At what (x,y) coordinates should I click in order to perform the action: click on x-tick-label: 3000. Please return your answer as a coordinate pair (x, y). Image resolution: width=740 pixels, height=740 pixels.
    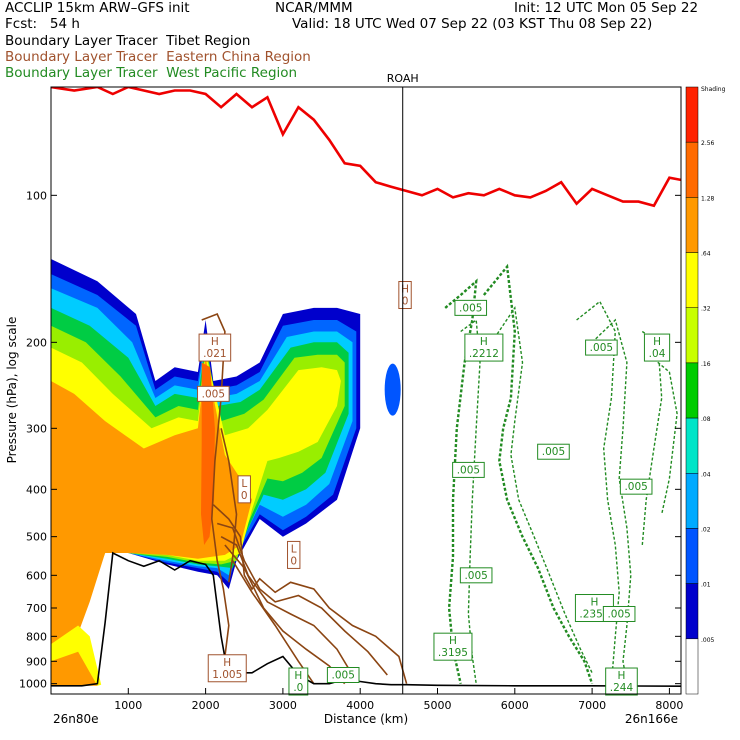
    Looking at the image, I should click on (283, 705).